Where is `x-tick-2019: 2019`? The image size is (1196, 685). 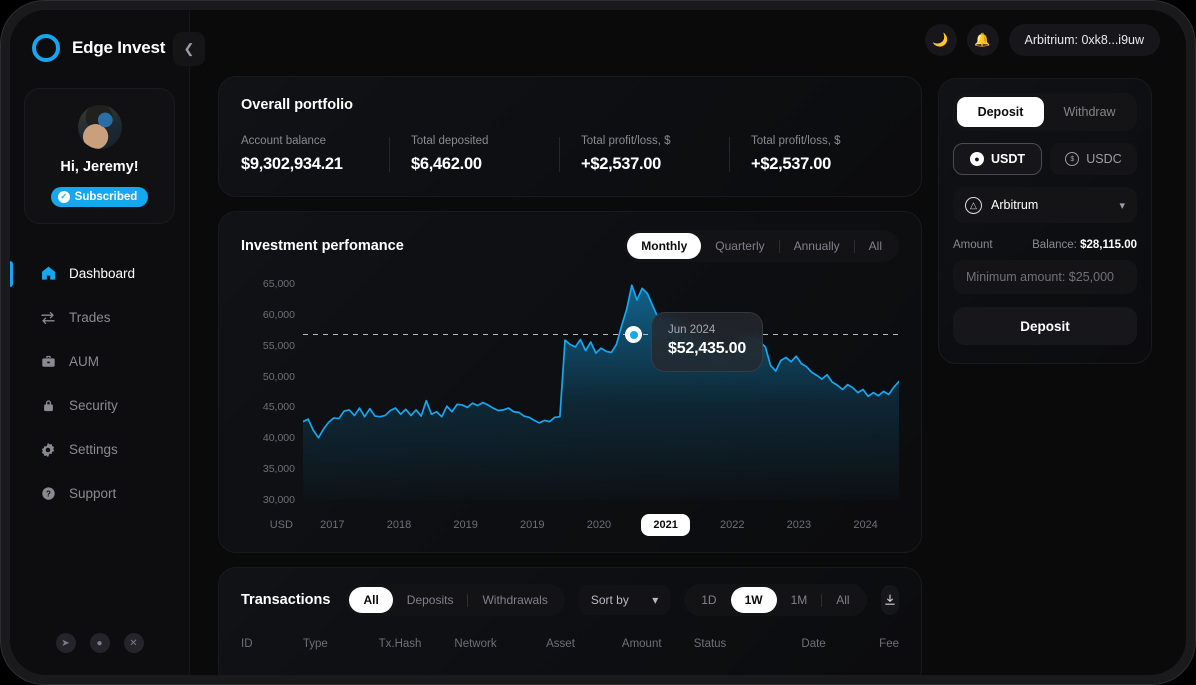 x-tick-2019: 2019 is located at coordinates (465, 525).